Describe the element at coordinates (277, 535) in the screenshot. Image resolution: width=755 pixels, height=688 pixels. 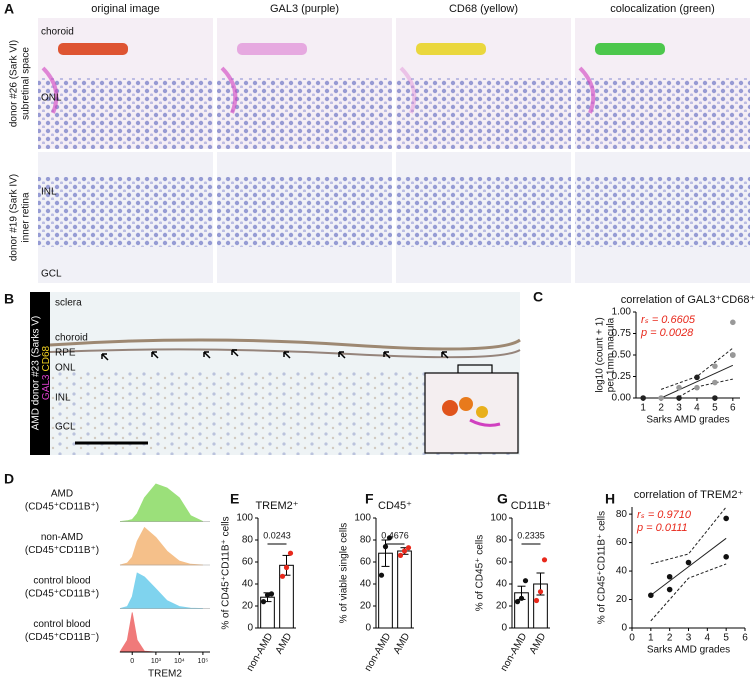
I see `p-value: 0.0243` at that location.